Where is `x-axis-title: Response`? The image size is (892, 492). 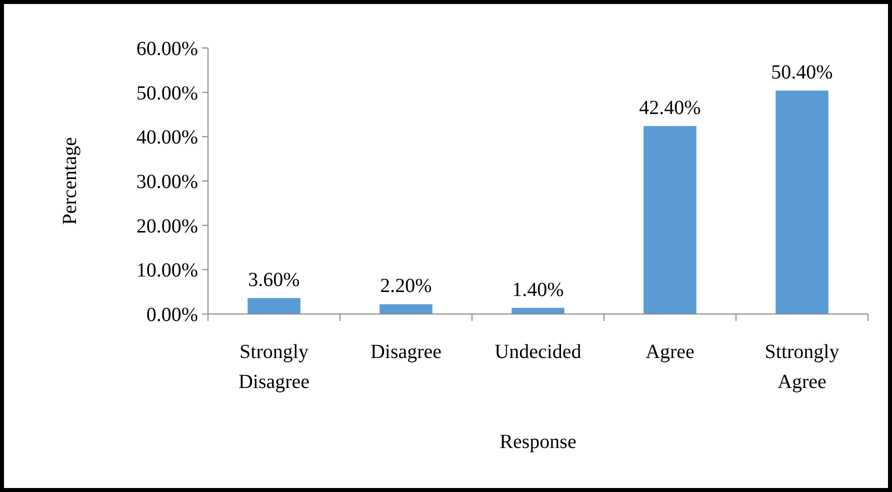
x-axis-title: Response is located at coordinates (538, 442).